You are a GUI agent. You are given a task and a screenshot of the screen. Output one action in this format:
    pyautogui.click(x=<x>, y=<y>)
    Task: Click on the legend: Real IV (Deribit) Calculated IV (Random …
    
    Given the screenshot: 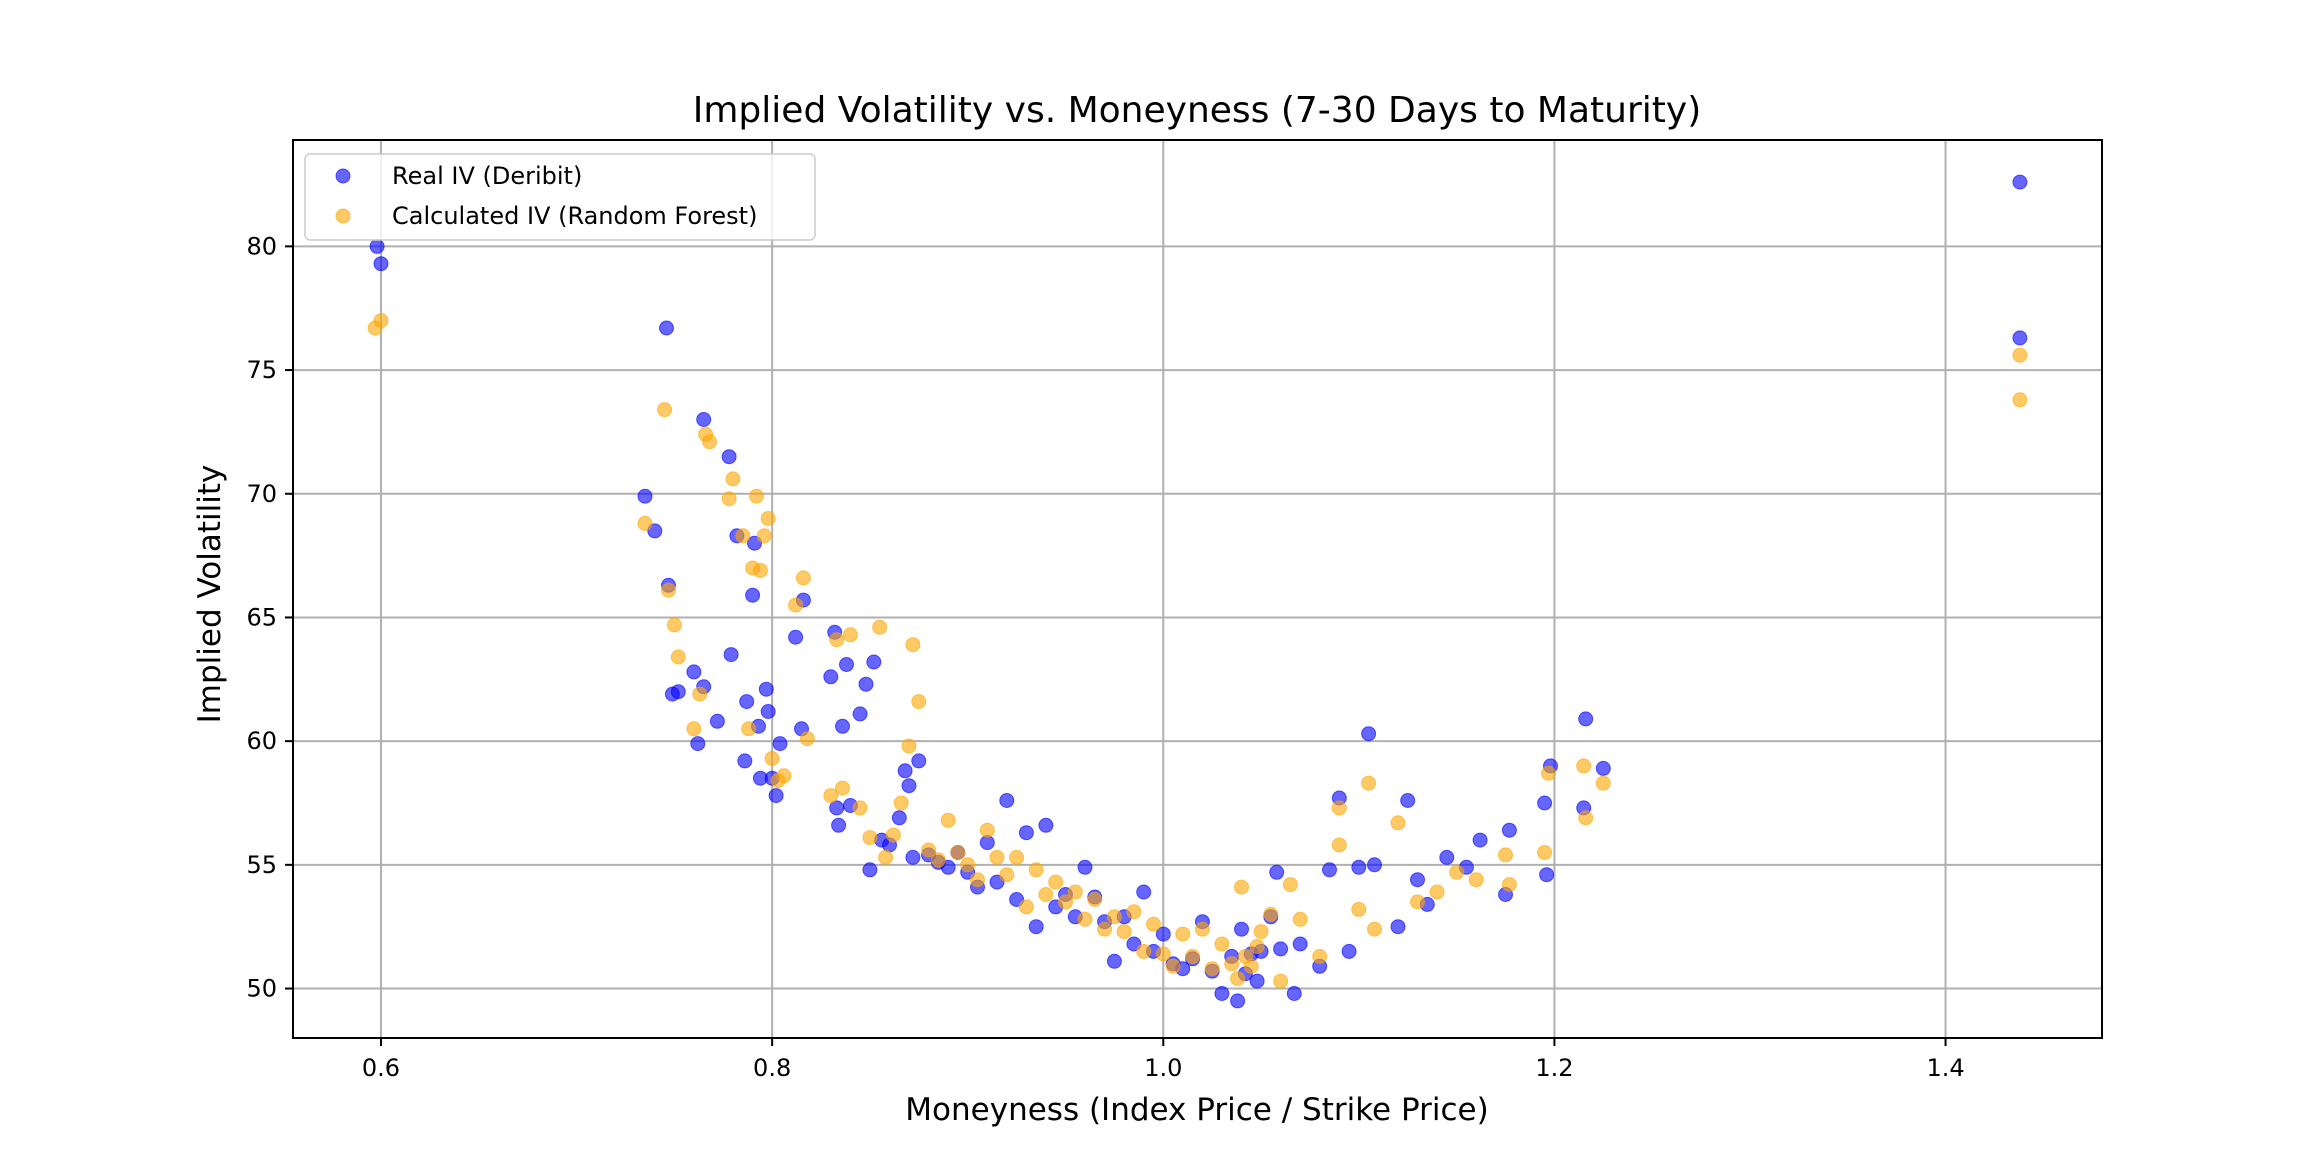 What is the action you would take?
    pyautogui.click(x=560, y=197)
    